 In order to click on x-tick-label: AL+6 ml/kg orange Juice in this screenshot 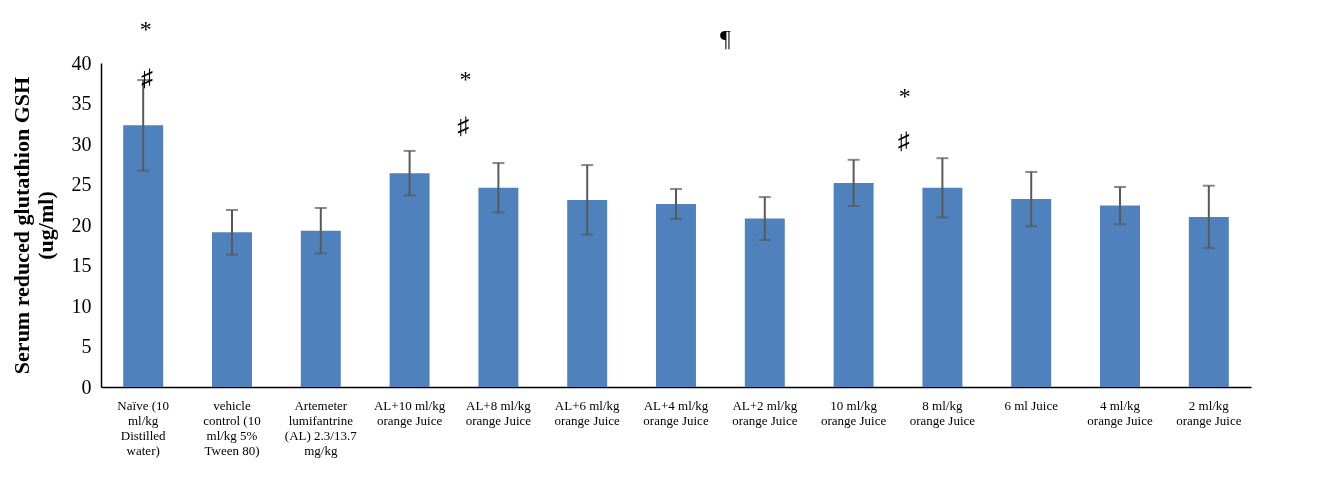, I will do `click(587, 412)`.